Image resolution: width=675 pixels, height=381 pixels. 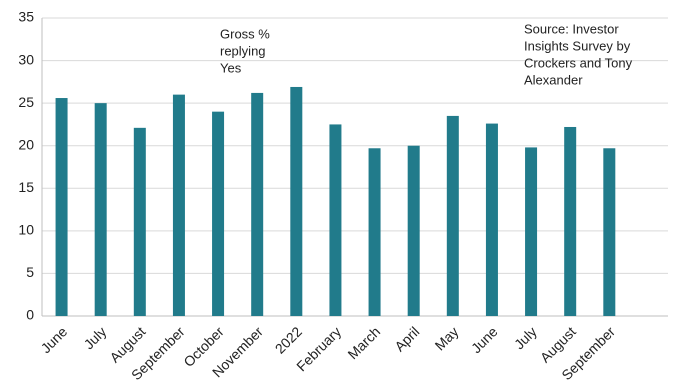 I want to click on y-tick-label: 15, so click(x=26, y=187).